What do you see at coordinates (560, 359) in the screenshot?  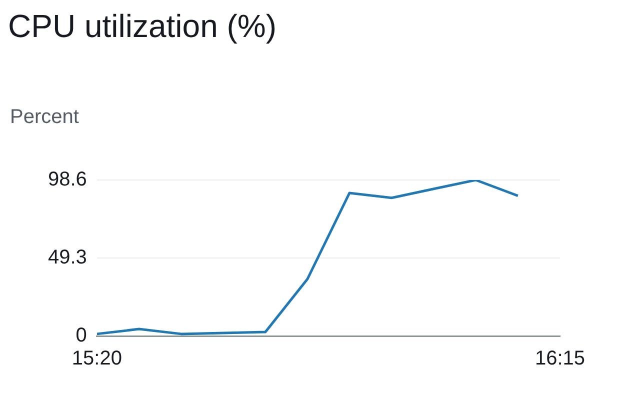 I see `x-tick-label: 16:15` at bounding box center [560, 359].